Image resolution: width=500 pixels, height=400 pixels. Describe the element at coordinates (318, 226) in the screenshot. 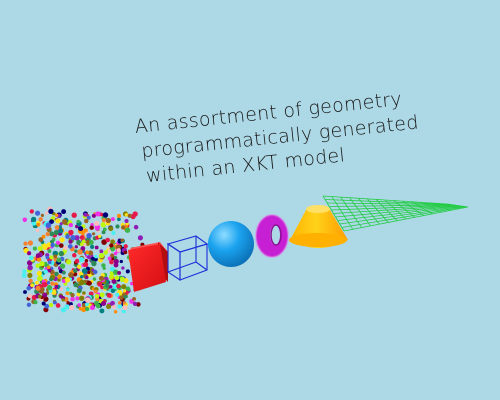

I see `cylinder` at that location.